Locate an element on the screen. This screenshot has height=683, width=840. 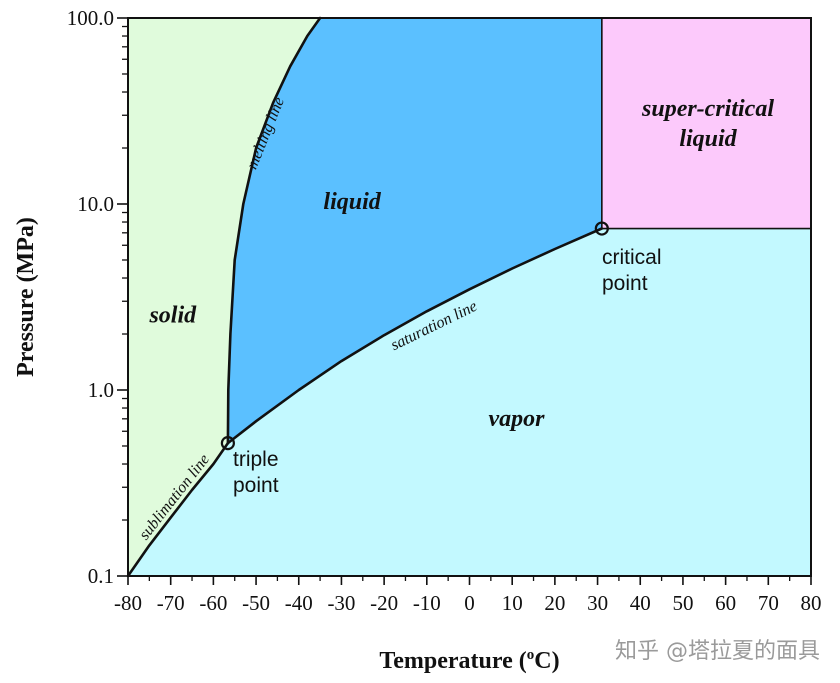
y-tick-label: 10.0 is located at coordinates (95, 204).